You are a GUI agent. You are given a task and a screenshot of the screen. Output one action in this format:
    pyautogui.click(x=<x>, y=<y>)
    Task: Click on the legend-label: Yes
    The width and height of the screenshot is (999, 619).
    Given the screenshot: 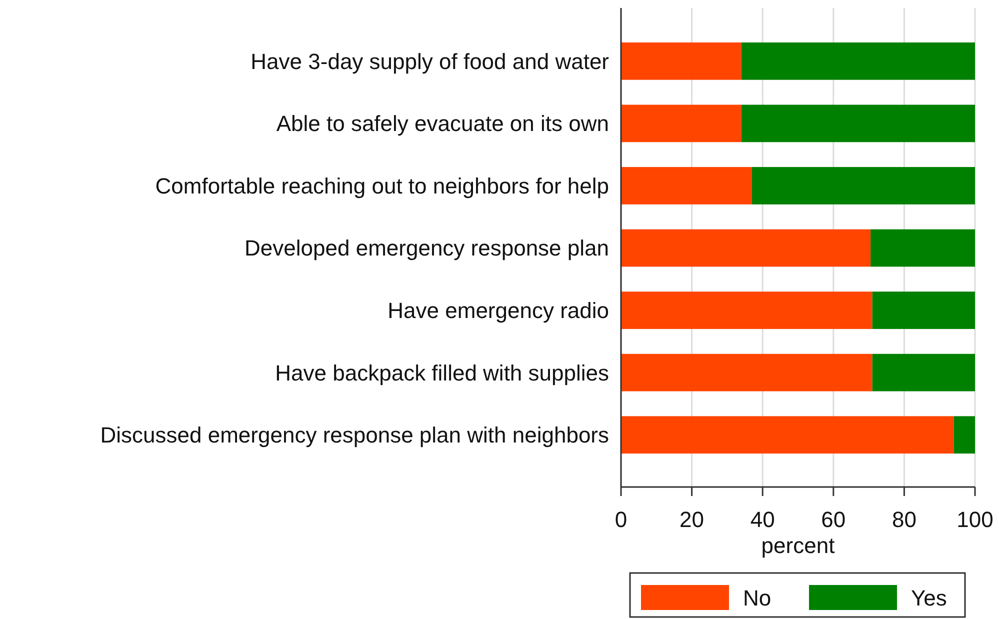 What is the action you would take?
    pyautogui.click(x=929, y=598)
    